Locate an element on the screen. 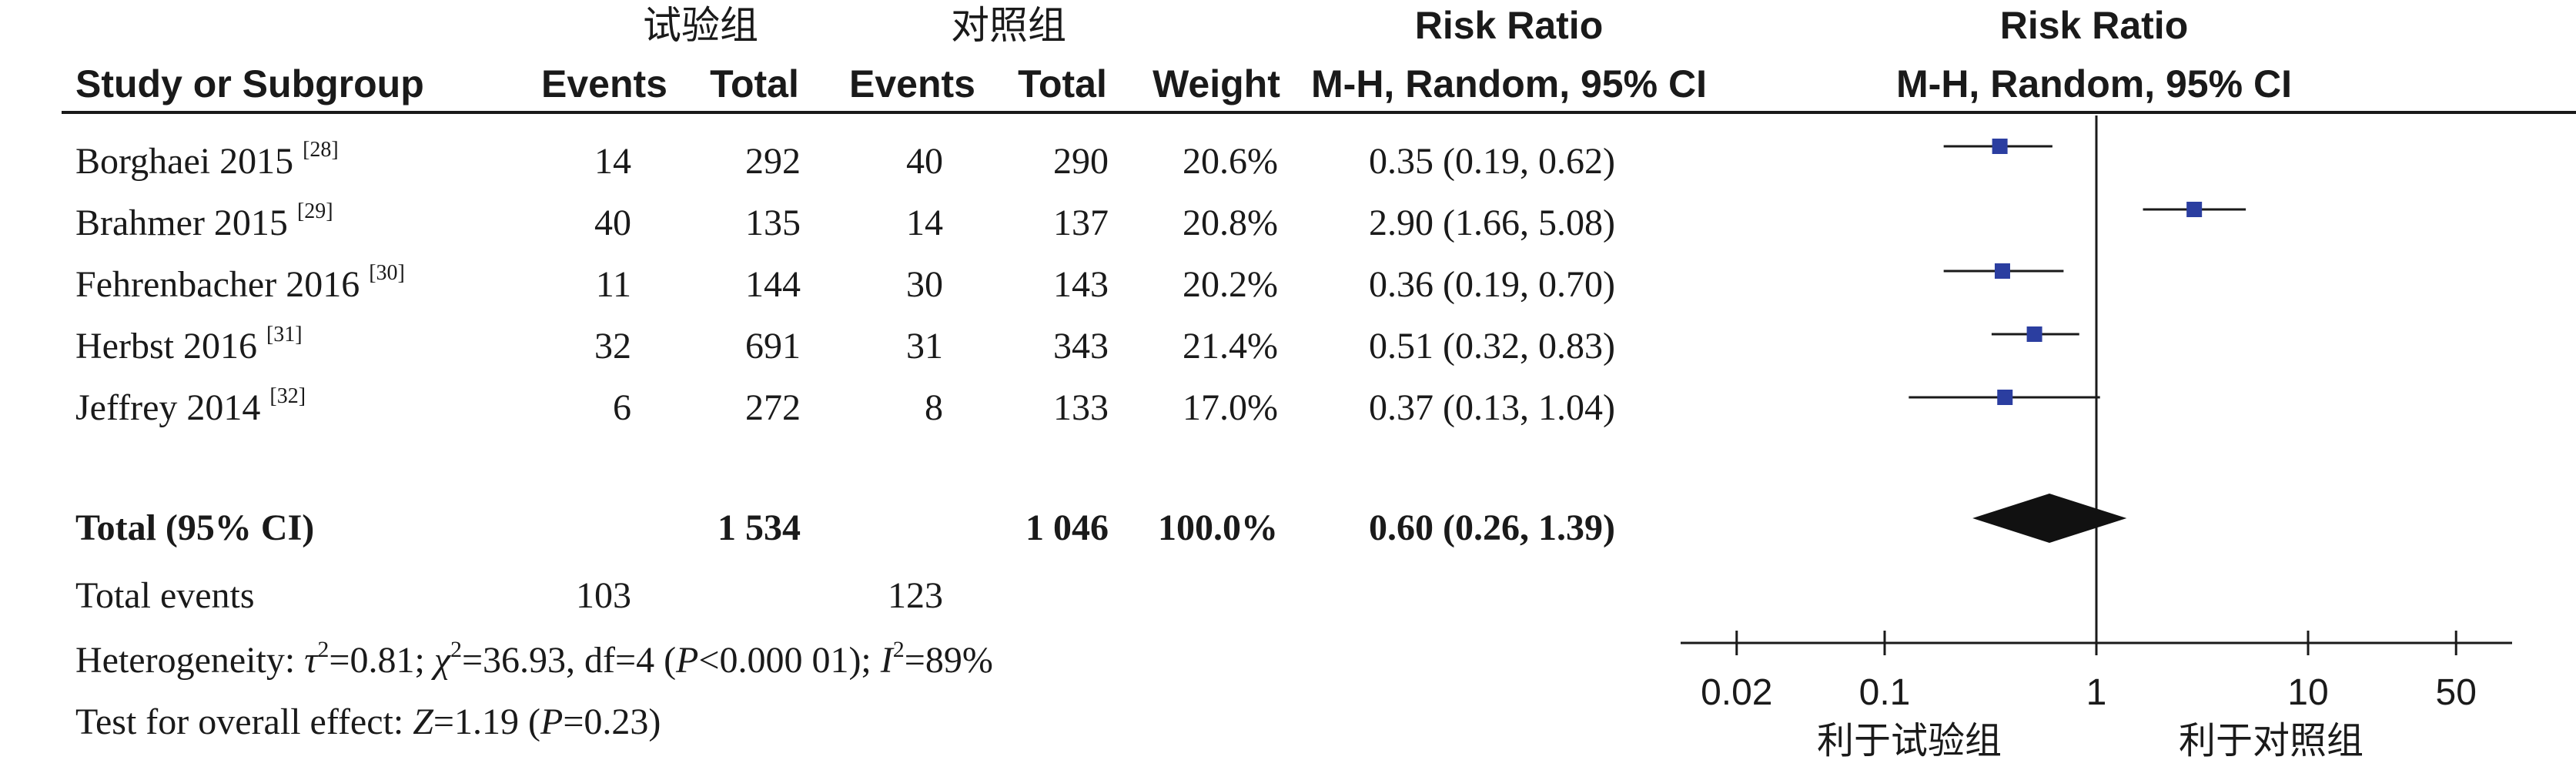  exp-total-cell: 272 is located at coordinates (773, 408).